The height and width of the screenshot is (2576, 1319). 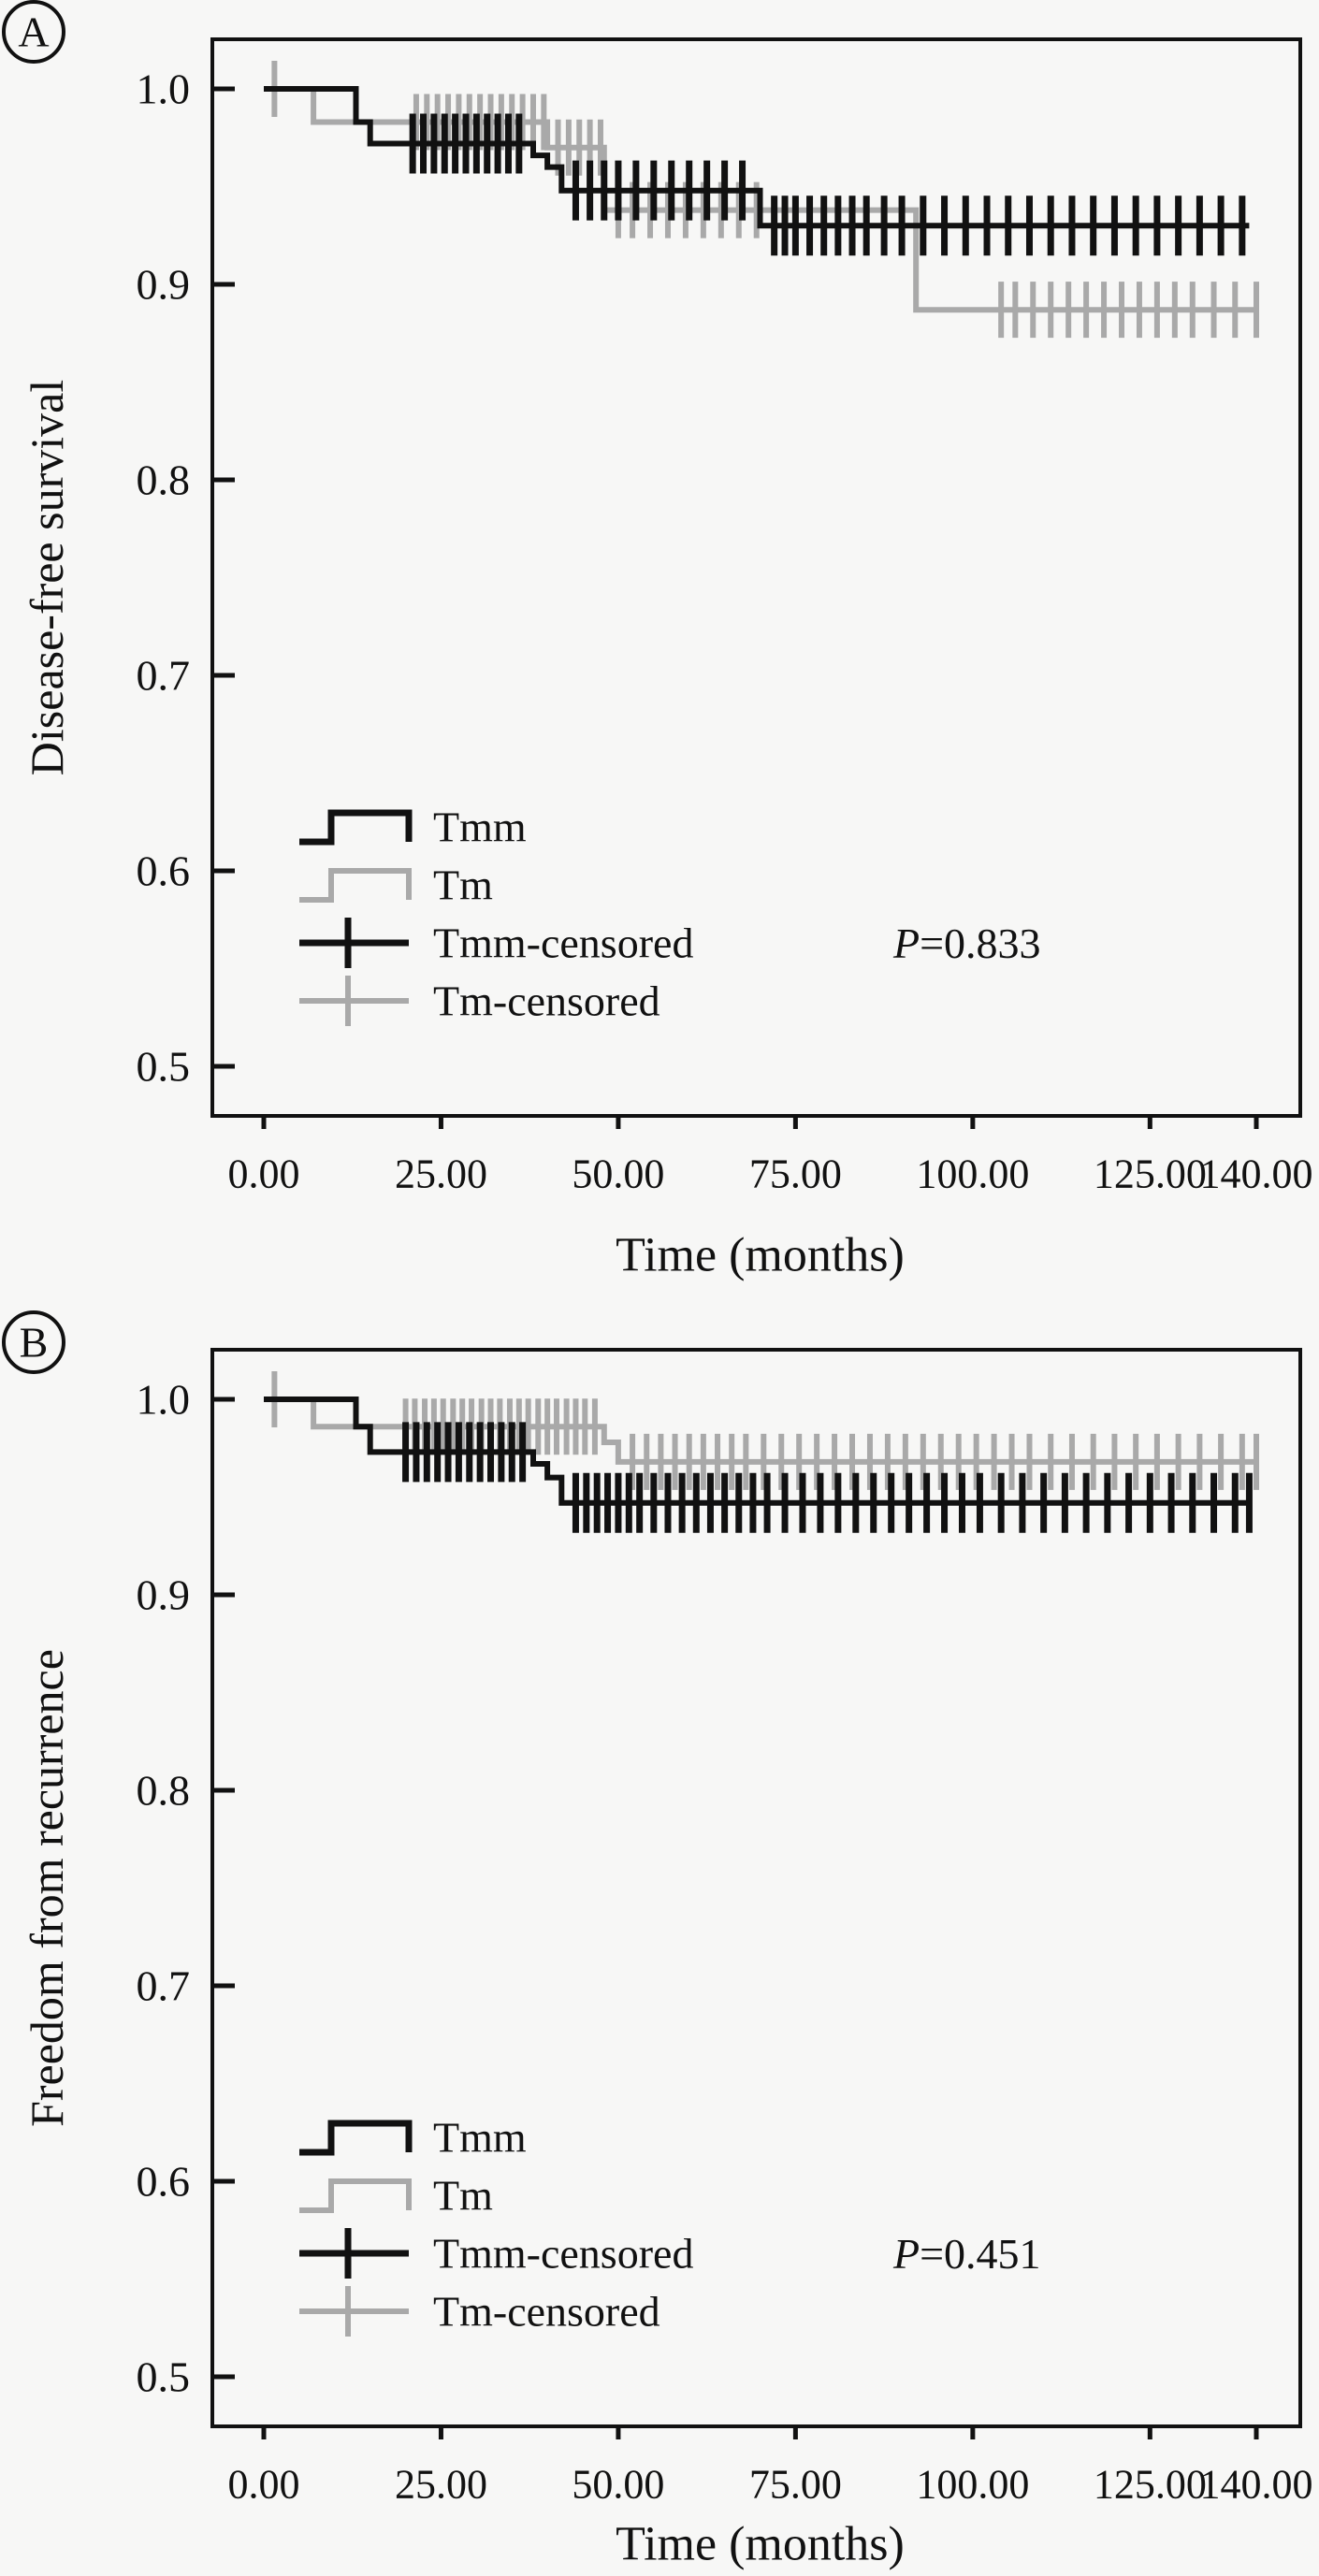 I want to click on p-value-label: P=0.451, so click(x=966, y=2254).